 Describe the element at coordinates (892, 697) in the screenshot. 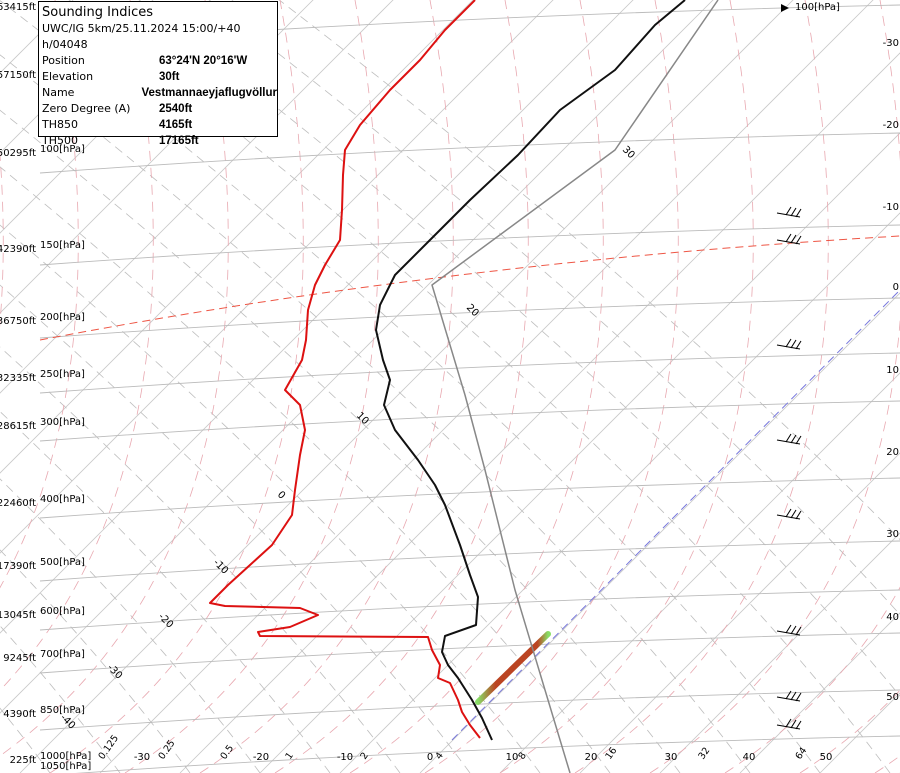

I see `right-temperature-tick: 50` at that location.